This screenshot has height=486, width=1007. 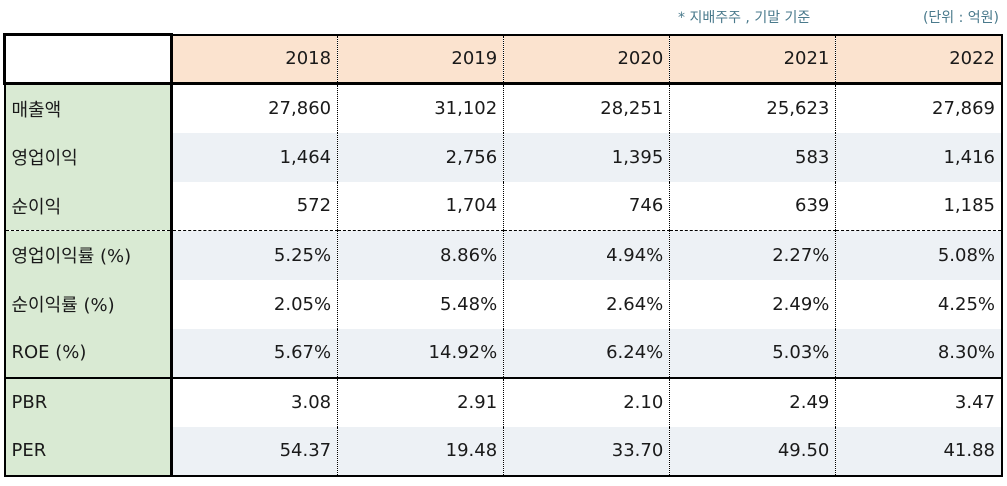 I want to click on year-header: 2018, so click(x=254, y=59).